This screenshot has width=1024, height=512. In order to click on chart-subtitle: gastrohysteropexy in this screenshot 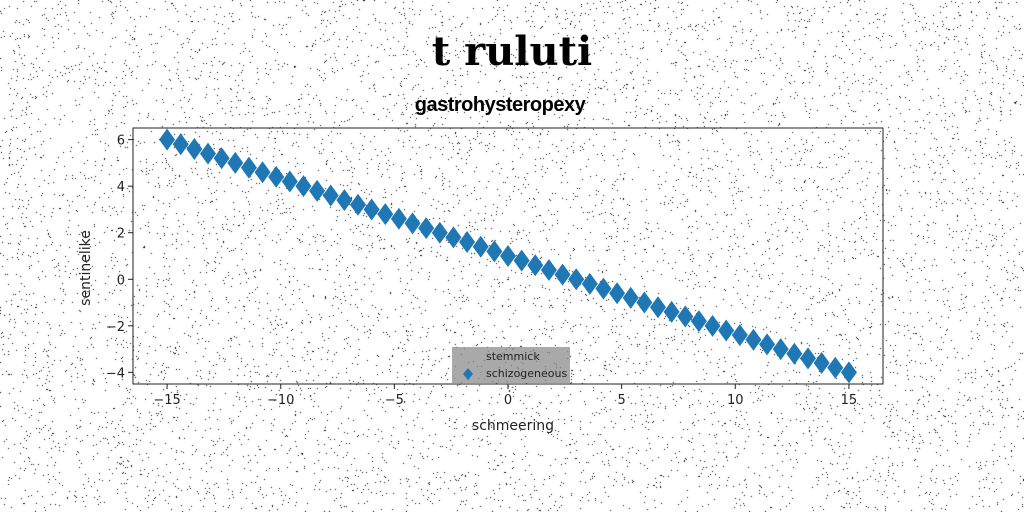, I will do `click(500, 105)`.